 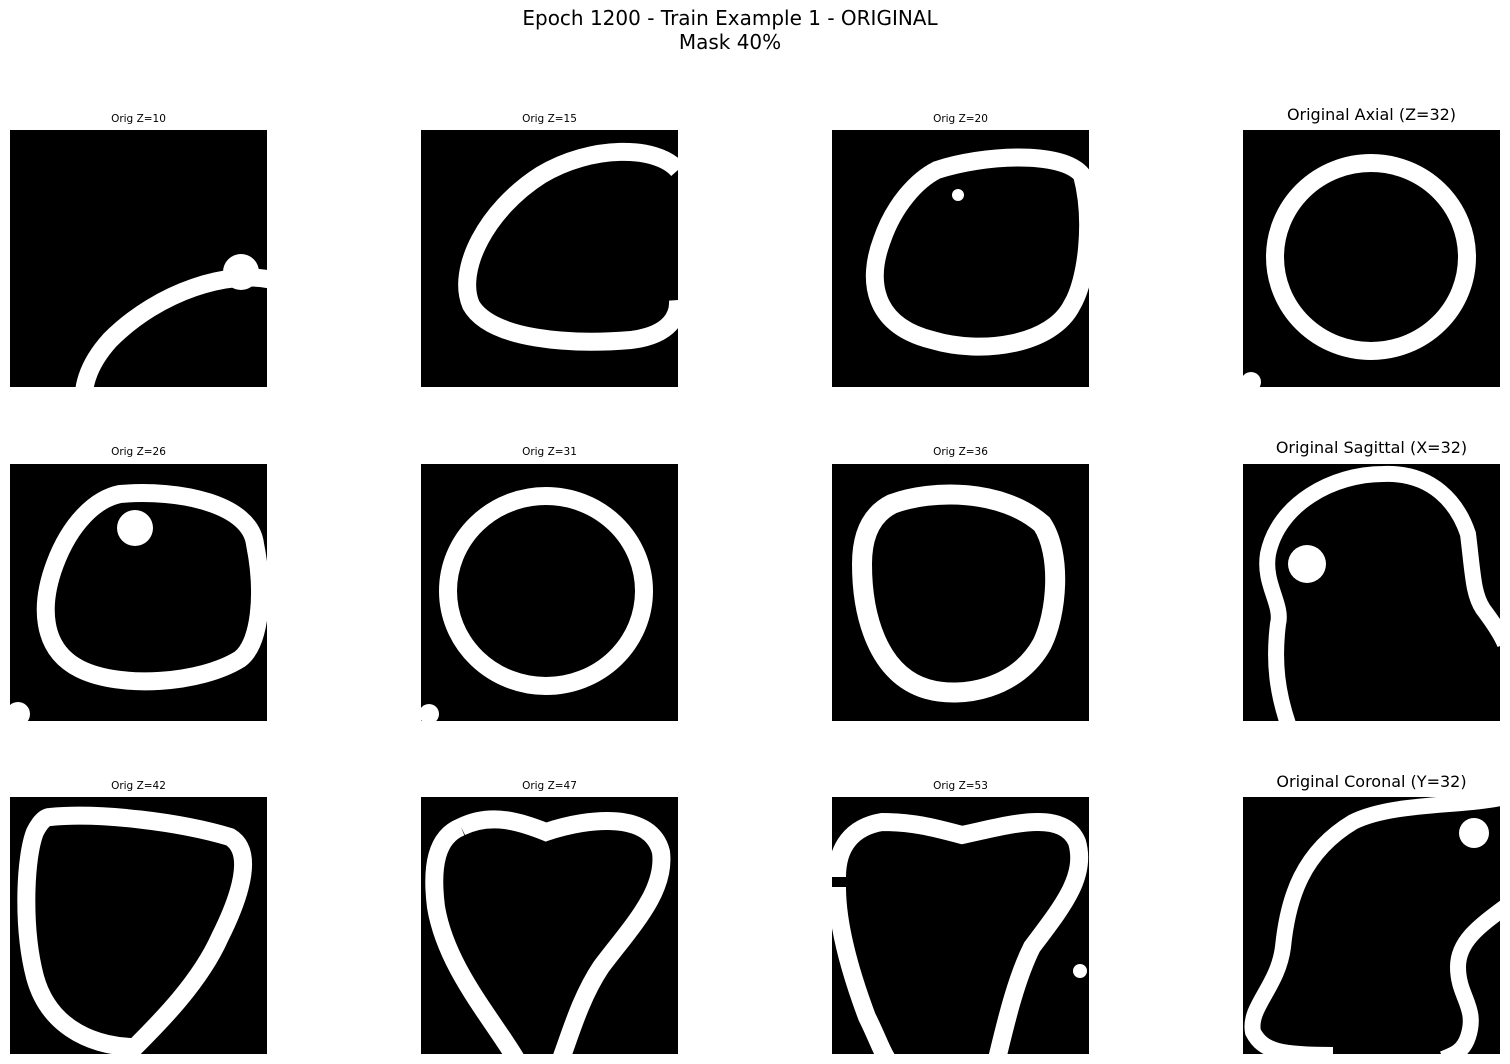 I want to click on figure-subtitle: Mask 40%, so click(x=730, y=42).